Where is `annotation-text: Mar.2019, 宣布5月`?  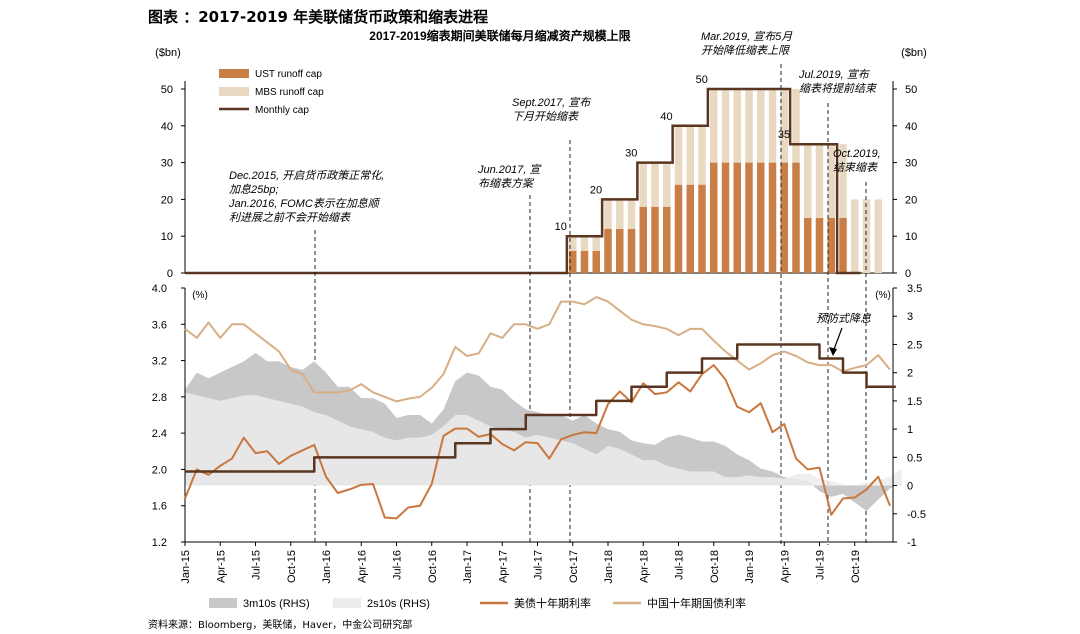 annotation-text: Mar.2019, 宣布5月 is located at coordinates (747, 36).